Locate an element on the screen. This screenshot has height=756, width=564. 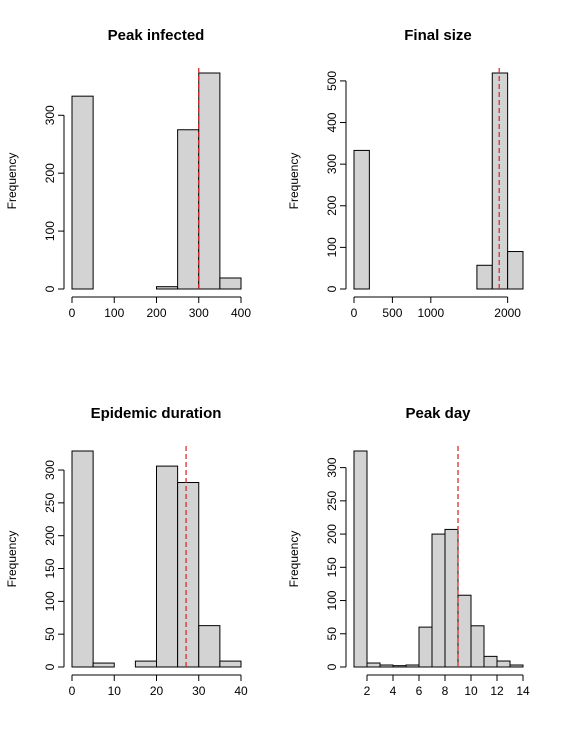
panel-title: Final size is located at coordinates (438, 35).